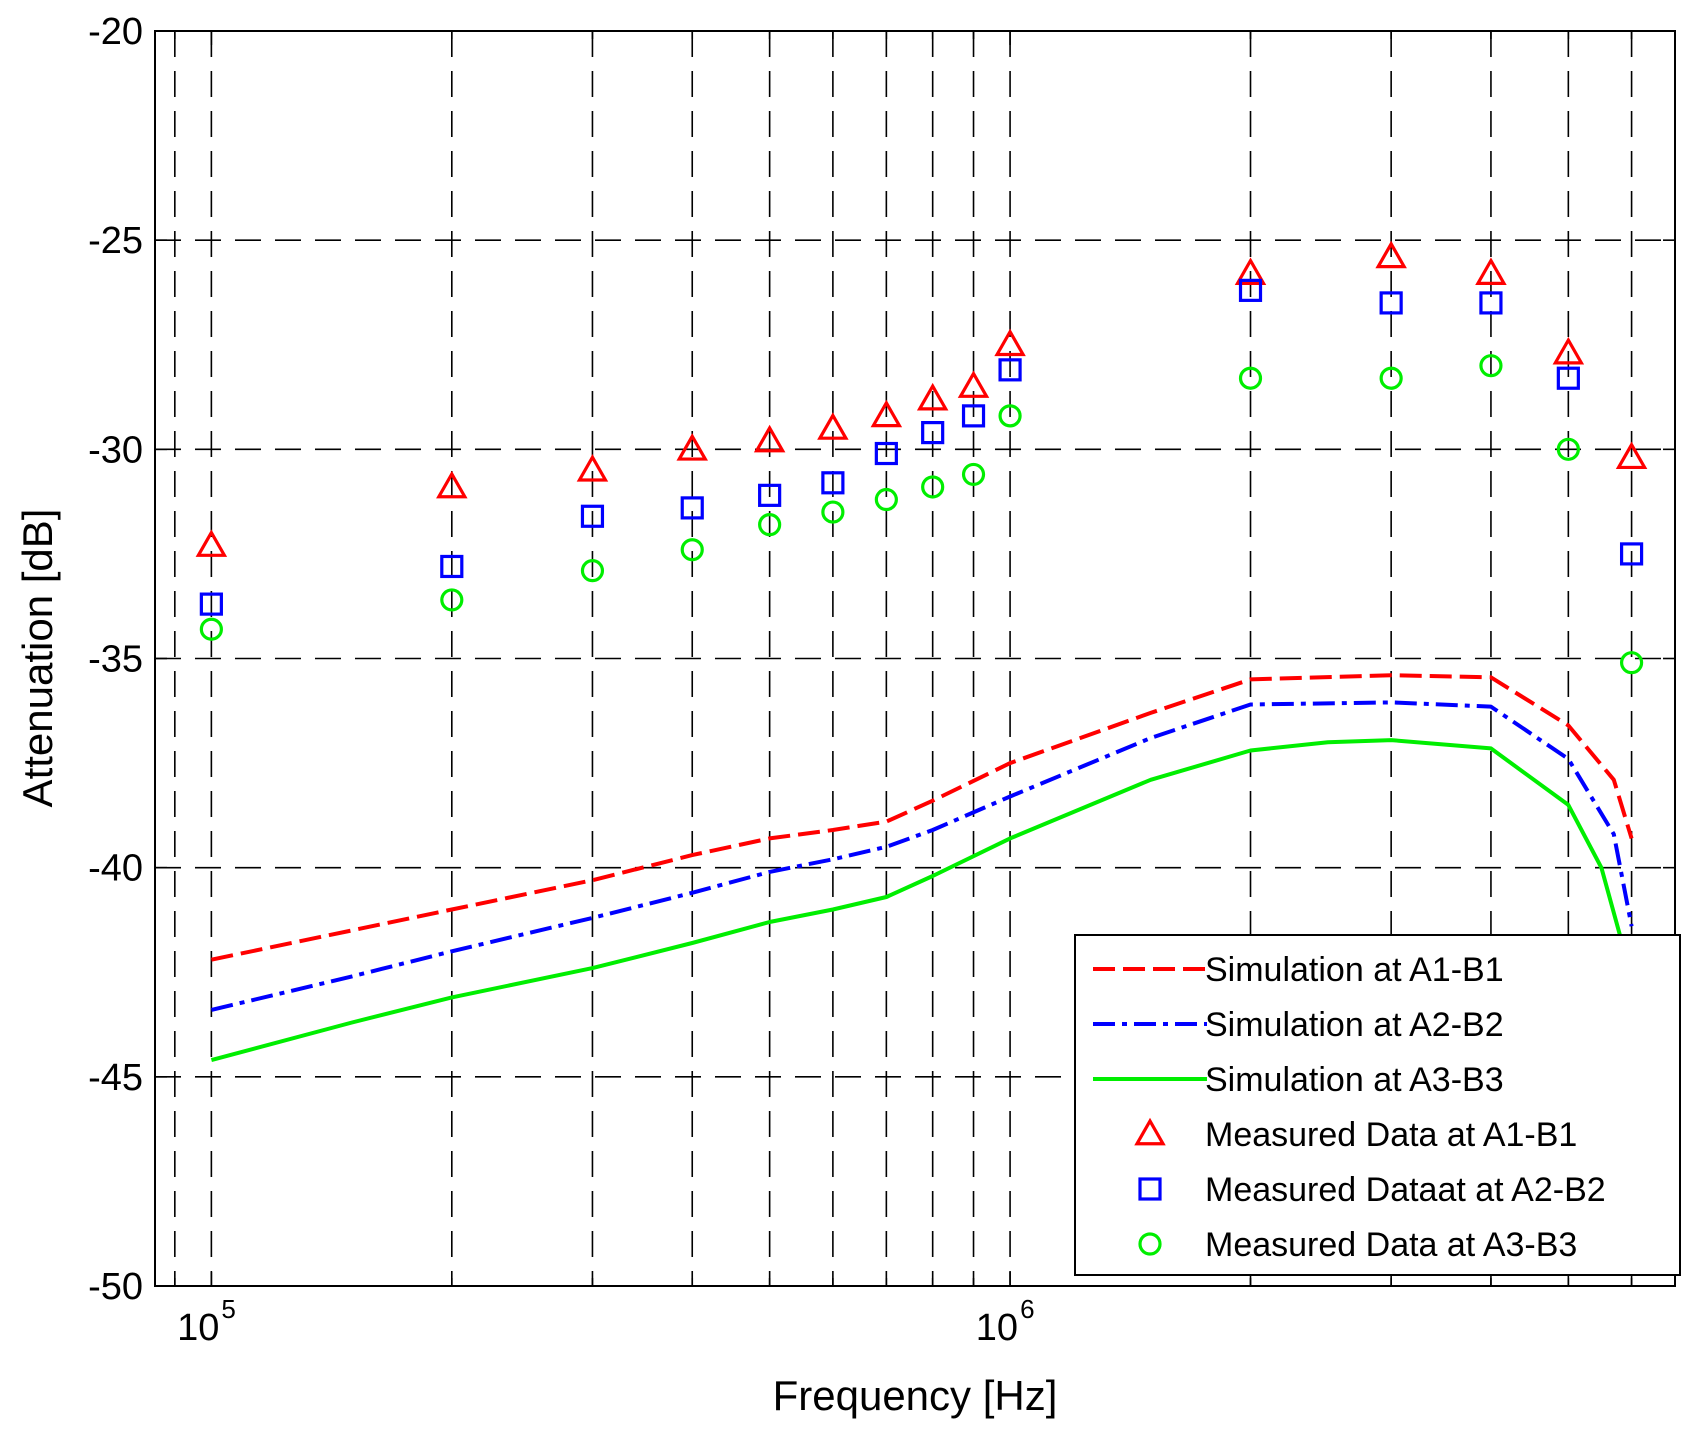  Describe the element at coordinates (37, 658) in the screenshot. I see `y-axis-title: Attenuation [dB]` at that location.